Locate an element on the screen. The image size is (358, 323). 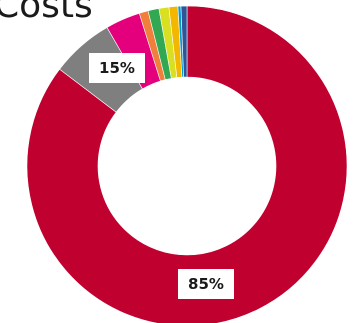
chart-title: Costs is located at coordinates (46, 13).